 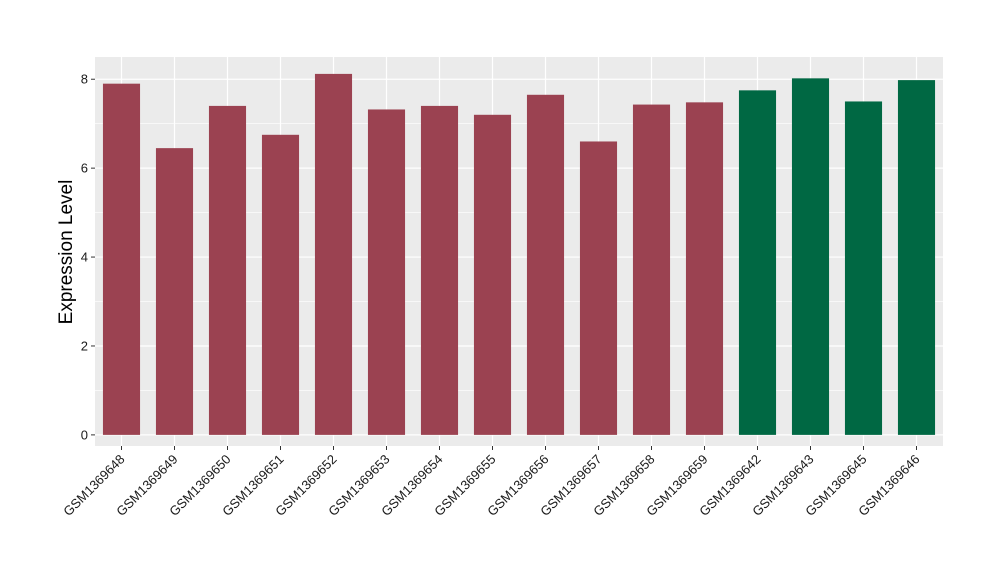 I want to click on bar-GSM1369642, so click(x=757, y=262).